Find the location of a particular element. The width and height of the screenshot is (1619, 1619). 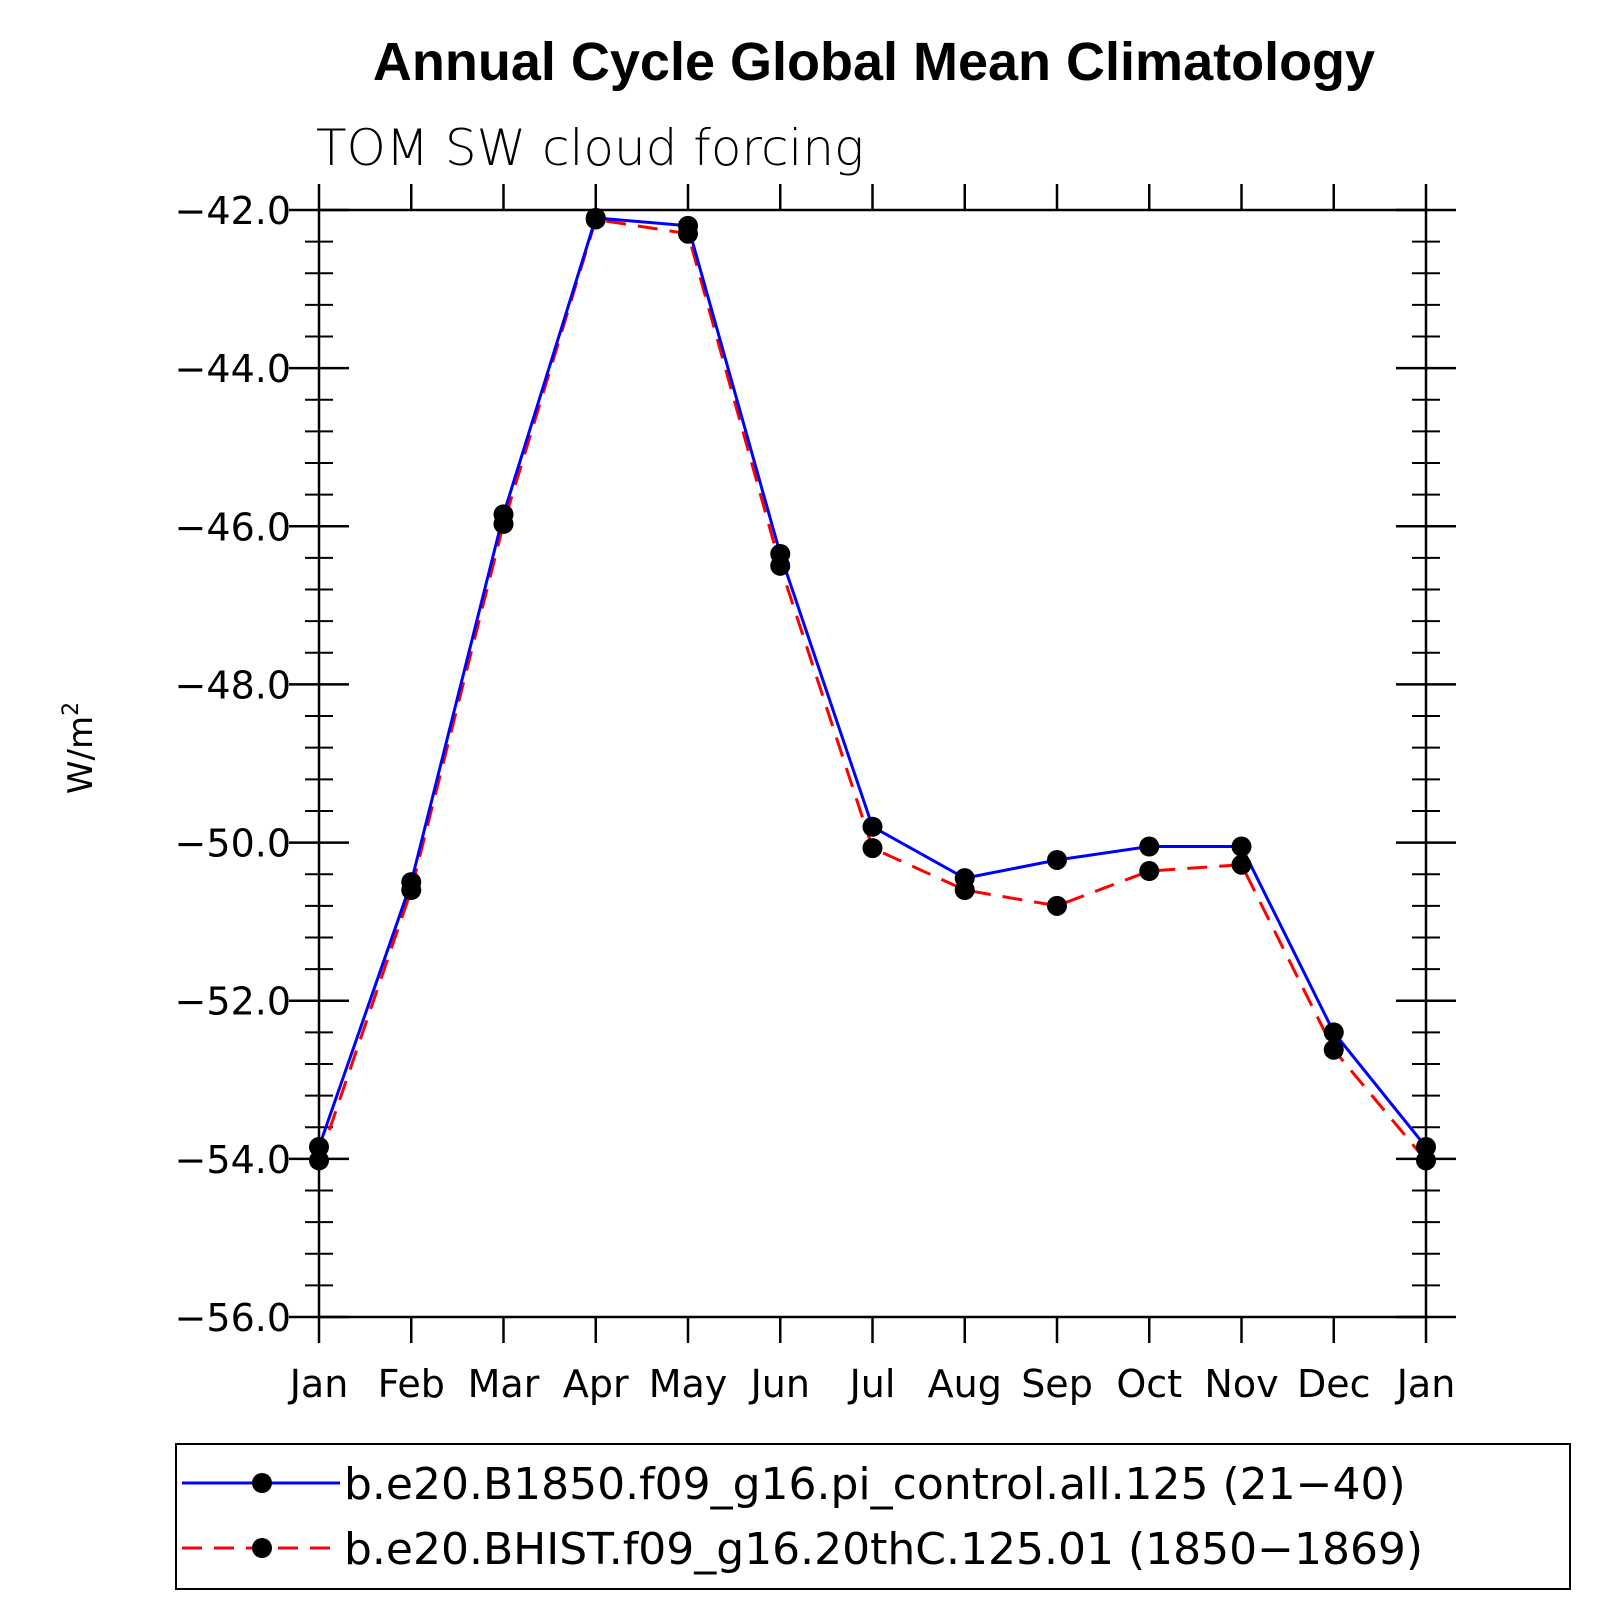

svg-text: W/m2 is located at coordinates (80, 748).